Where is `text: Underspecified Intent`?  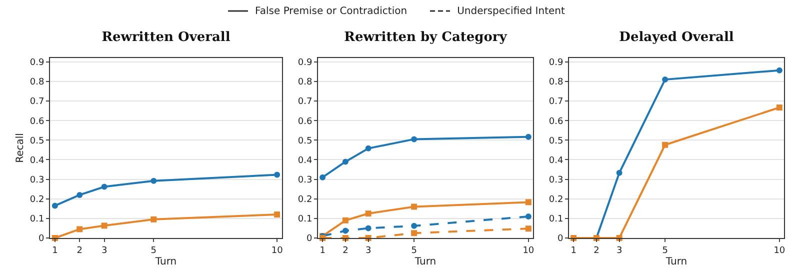
text: Underspecified Intent is located at coordinates (511, 11).